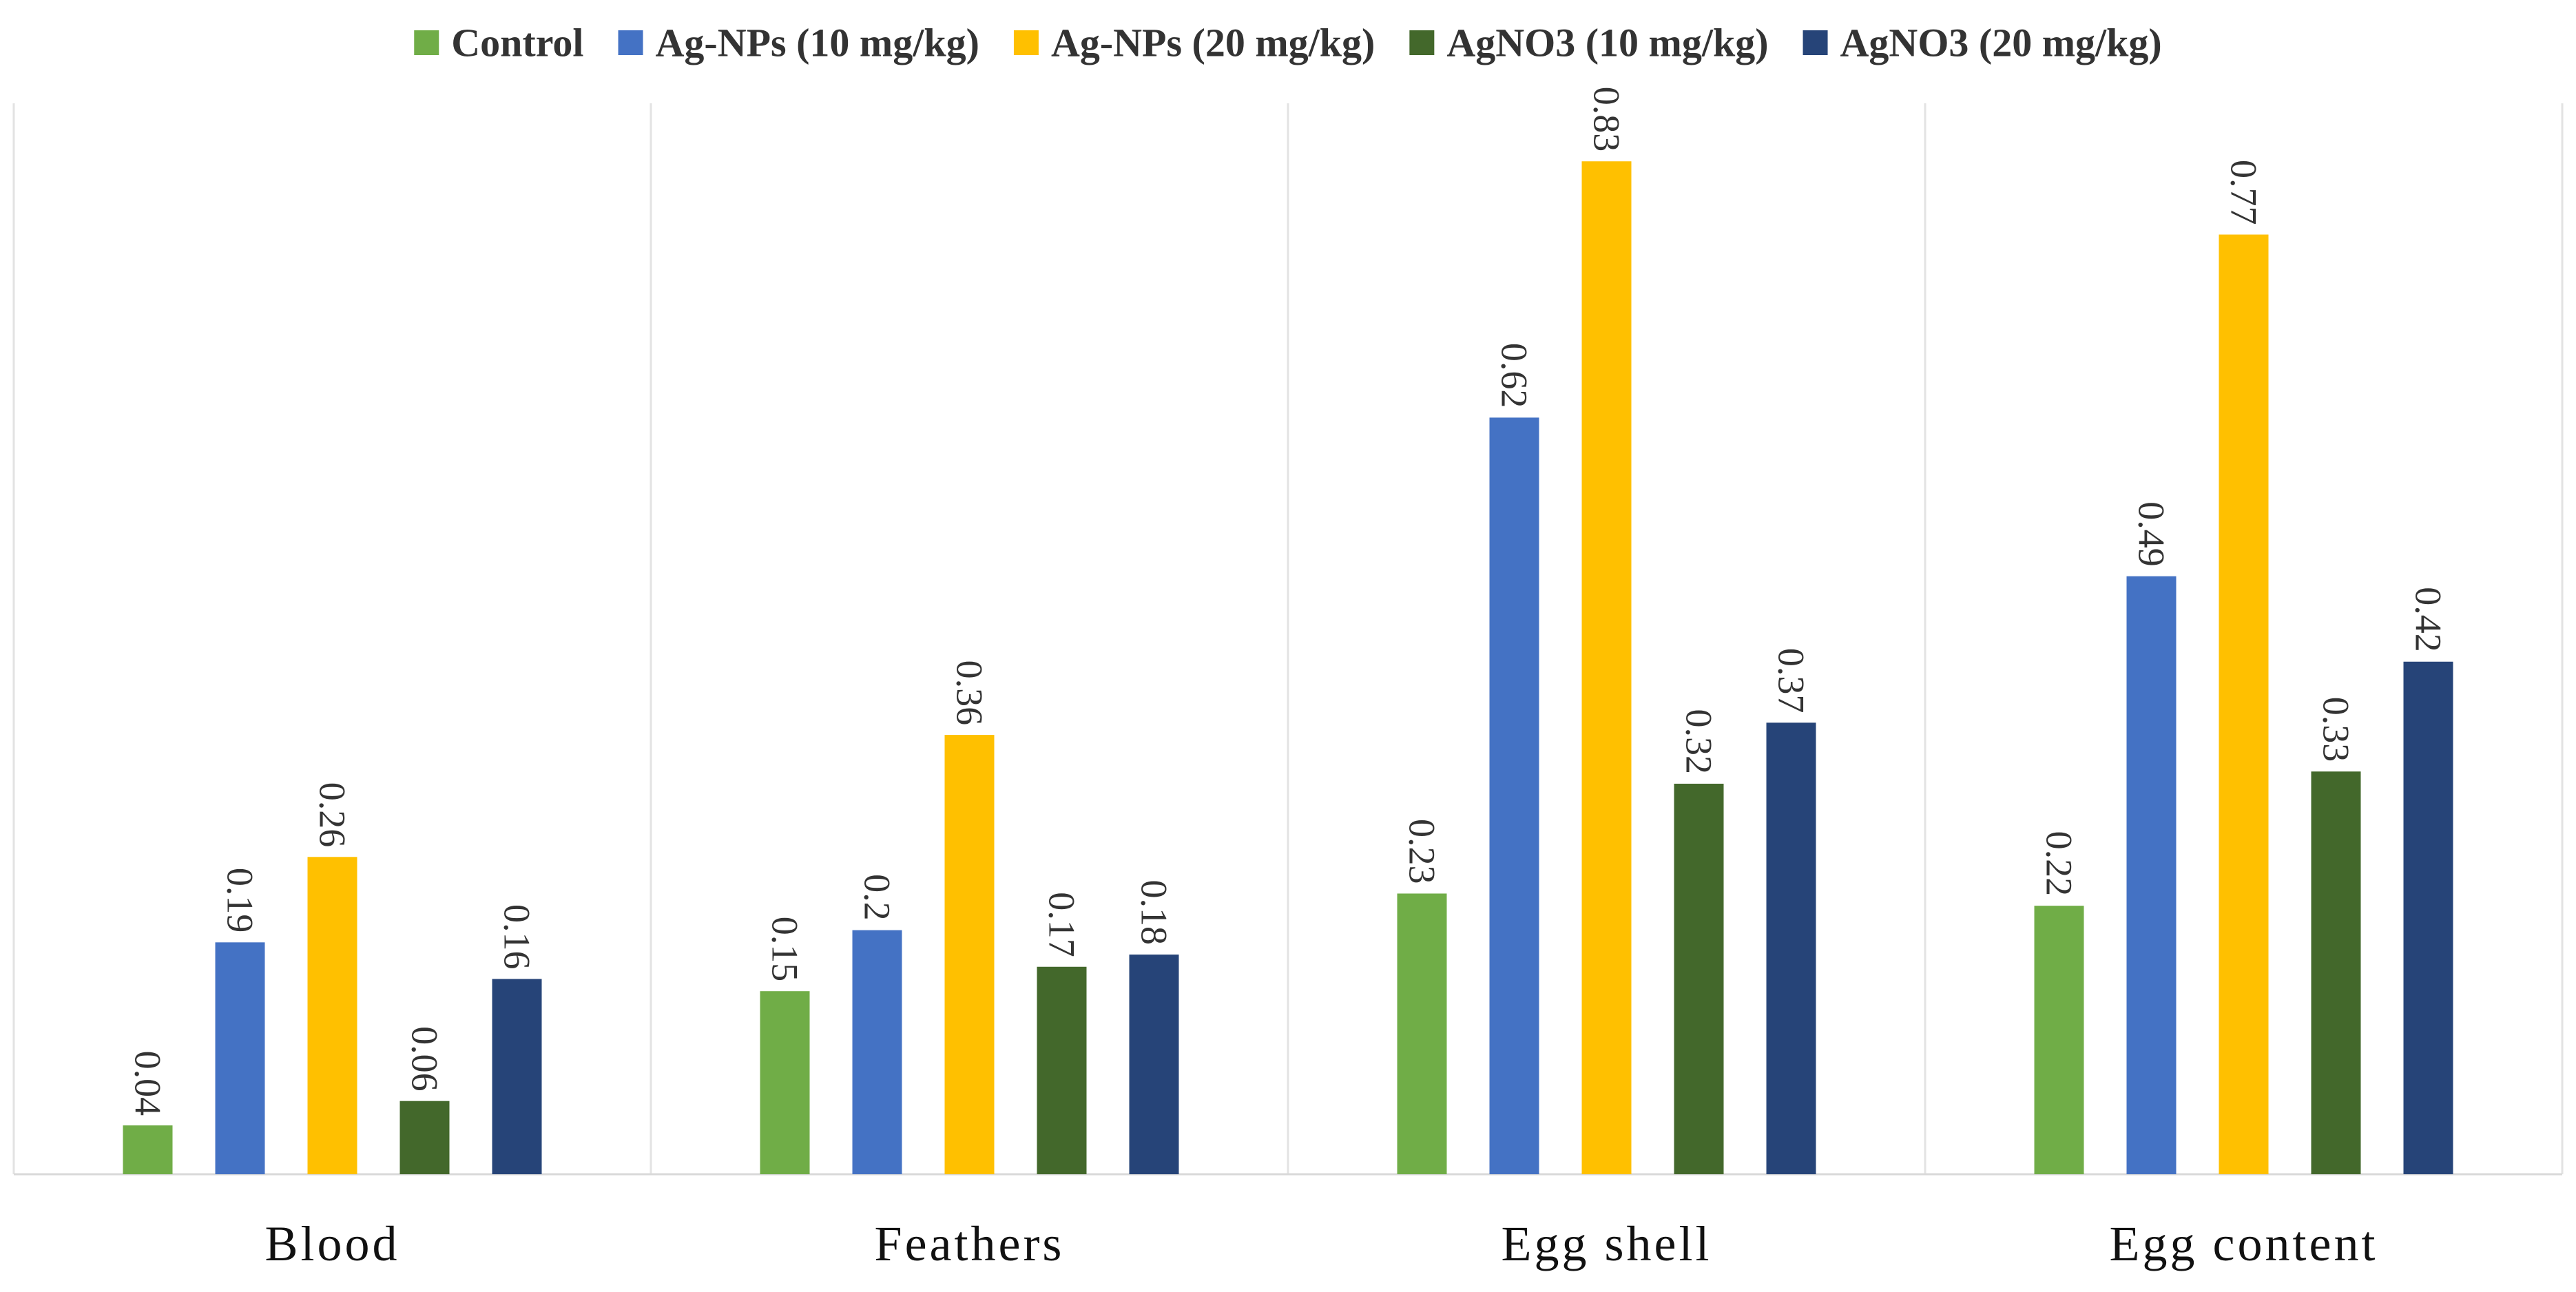 Image resolution: width=2576 pixels, height=1292 pixels. I want to click on legend-item-ag-nps-20-mg-kg: Ag-NPs (20 mg/kg), so click(1194, 43).